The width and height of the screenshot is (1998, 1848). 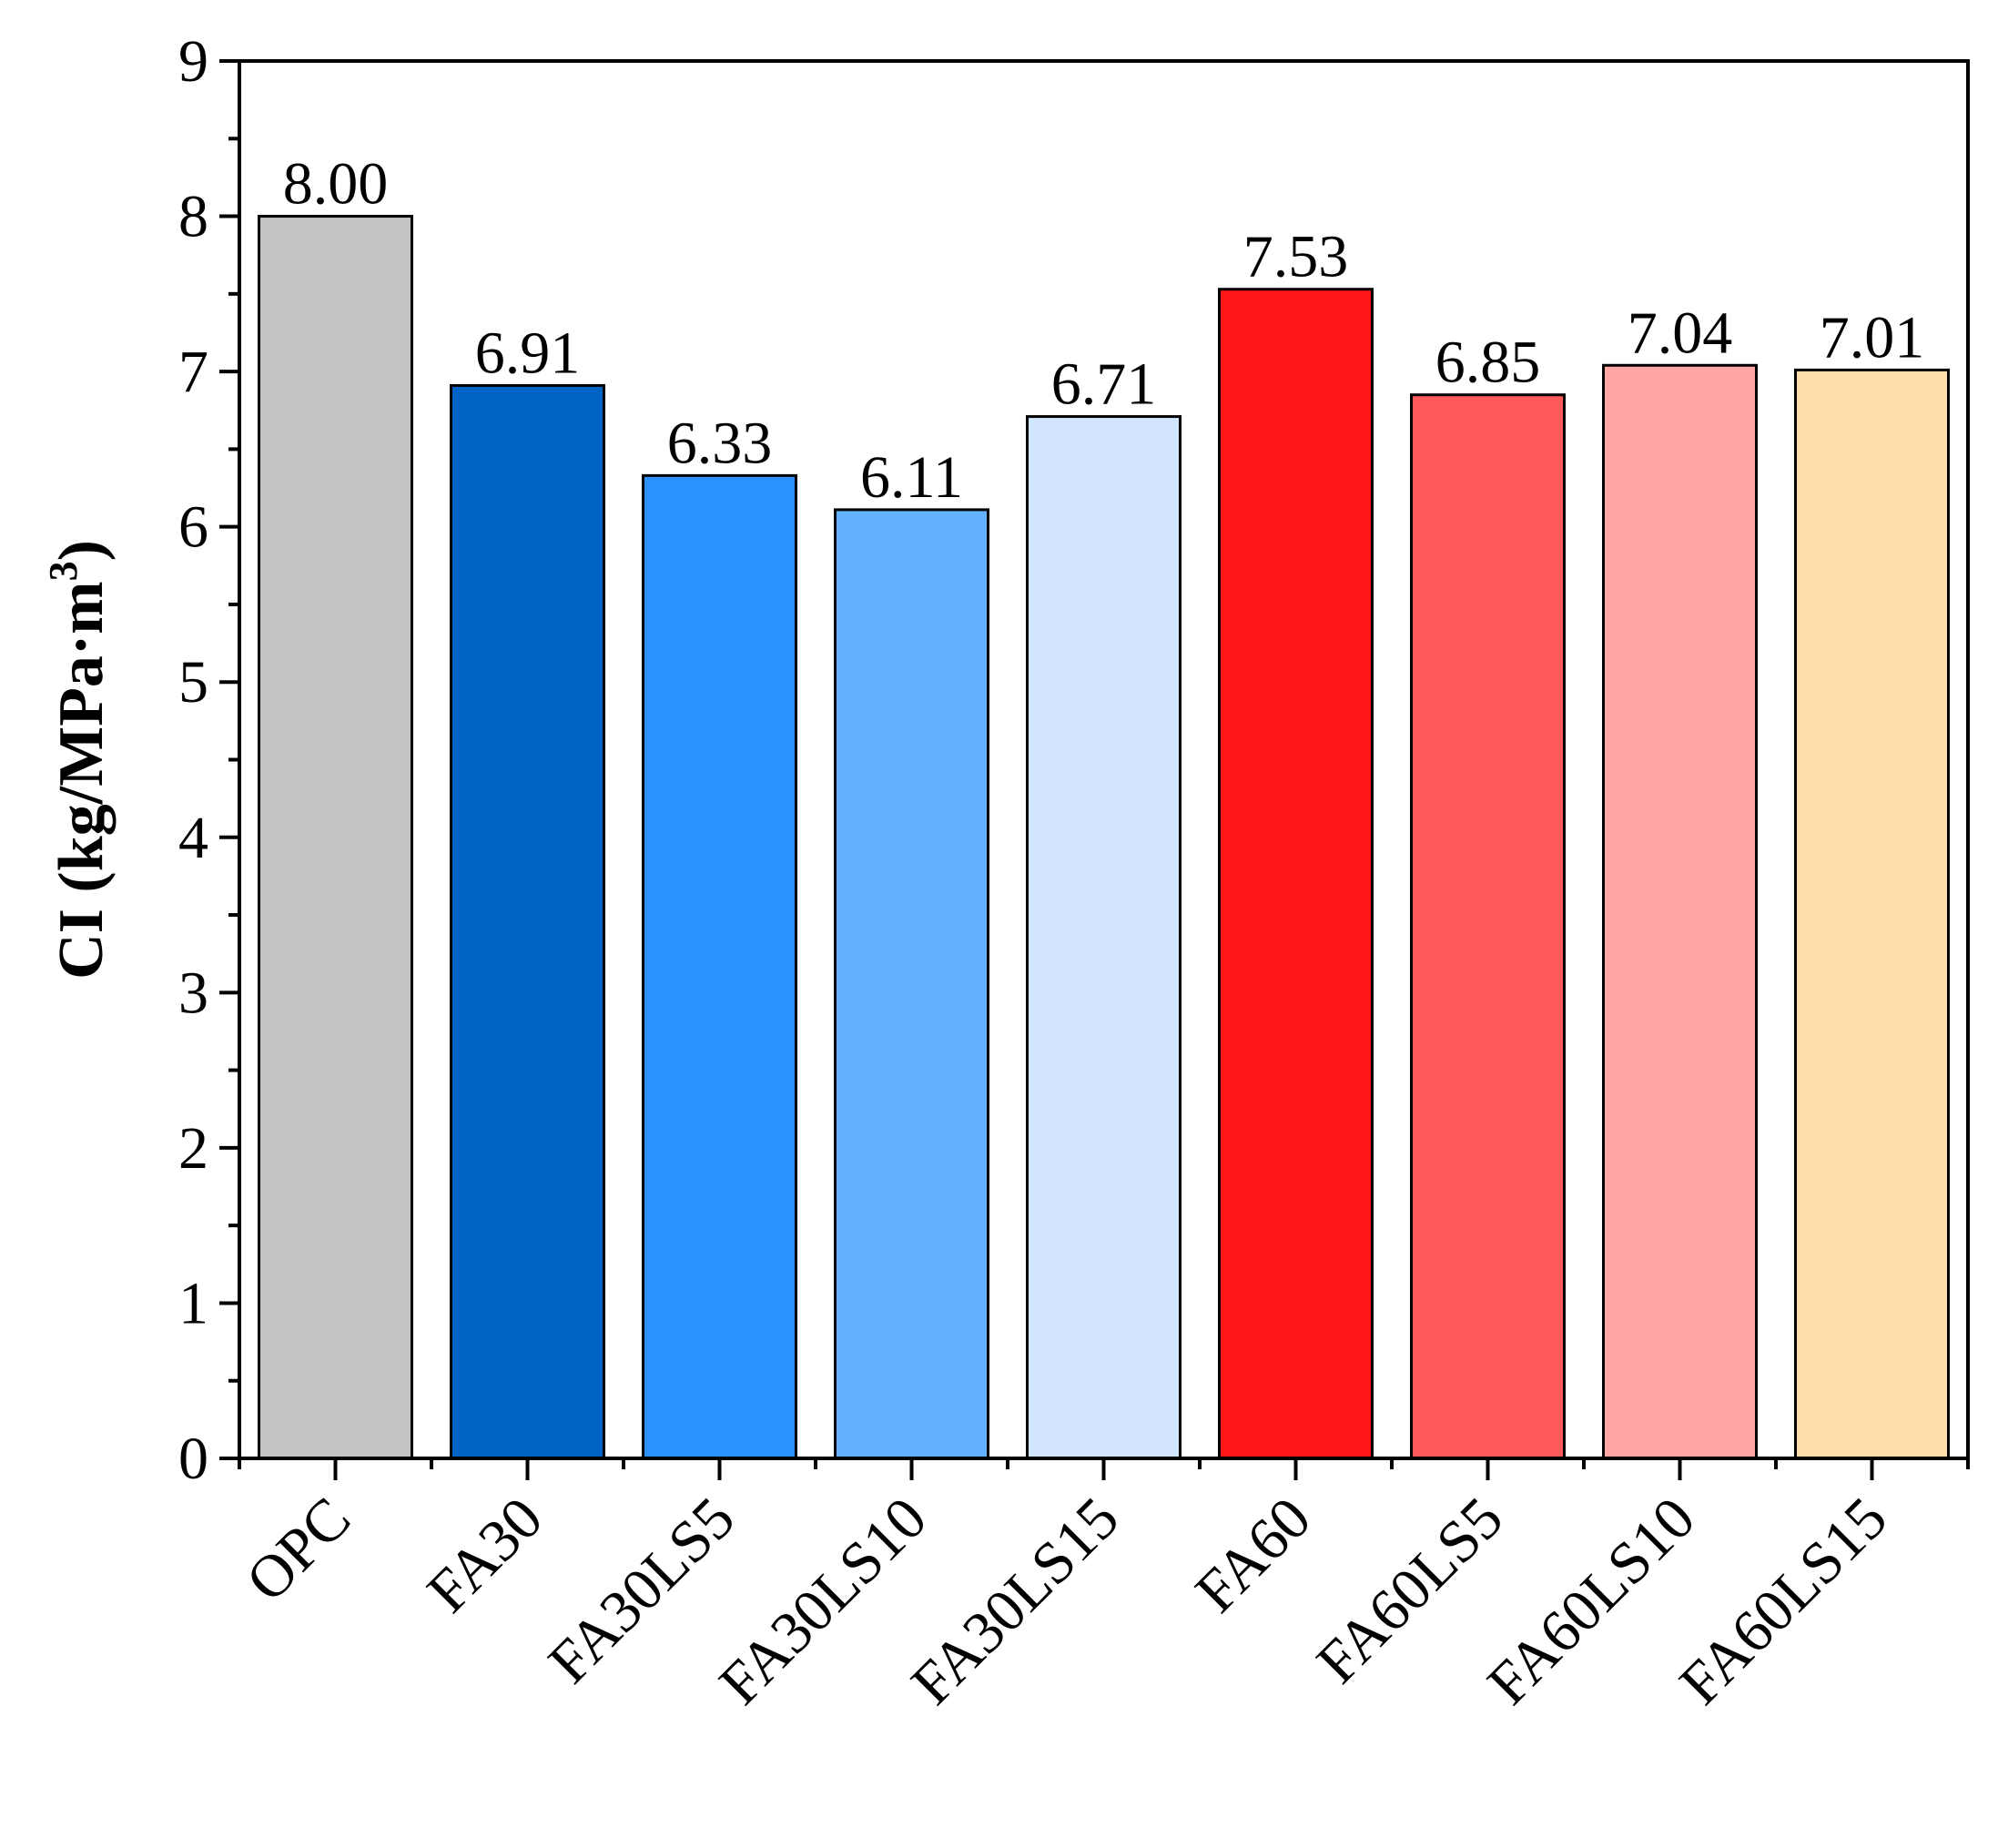 What do you see at coordinates (193, 838) in the screenshot?
I see `y-tick-label: 4` at bounding box center [193, 838].